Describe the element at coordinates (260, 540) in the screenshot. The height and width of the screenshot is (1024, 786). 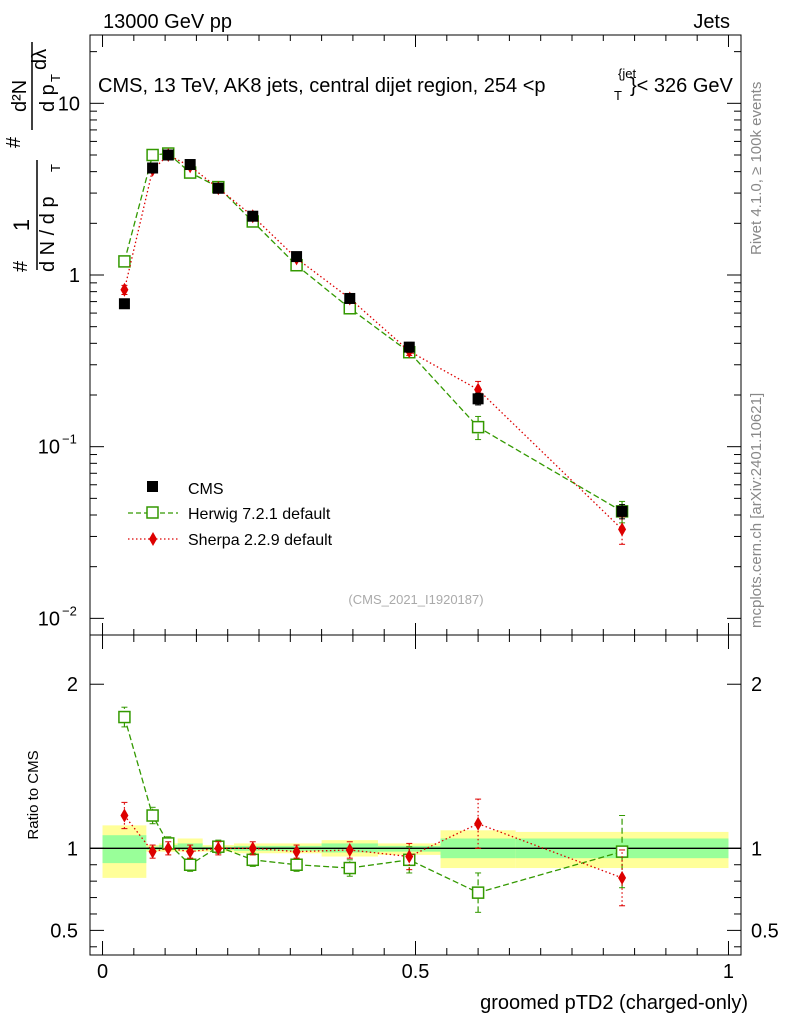
I see `legend-label-sherpa: Sherpa 2.2.9 default` at that location.